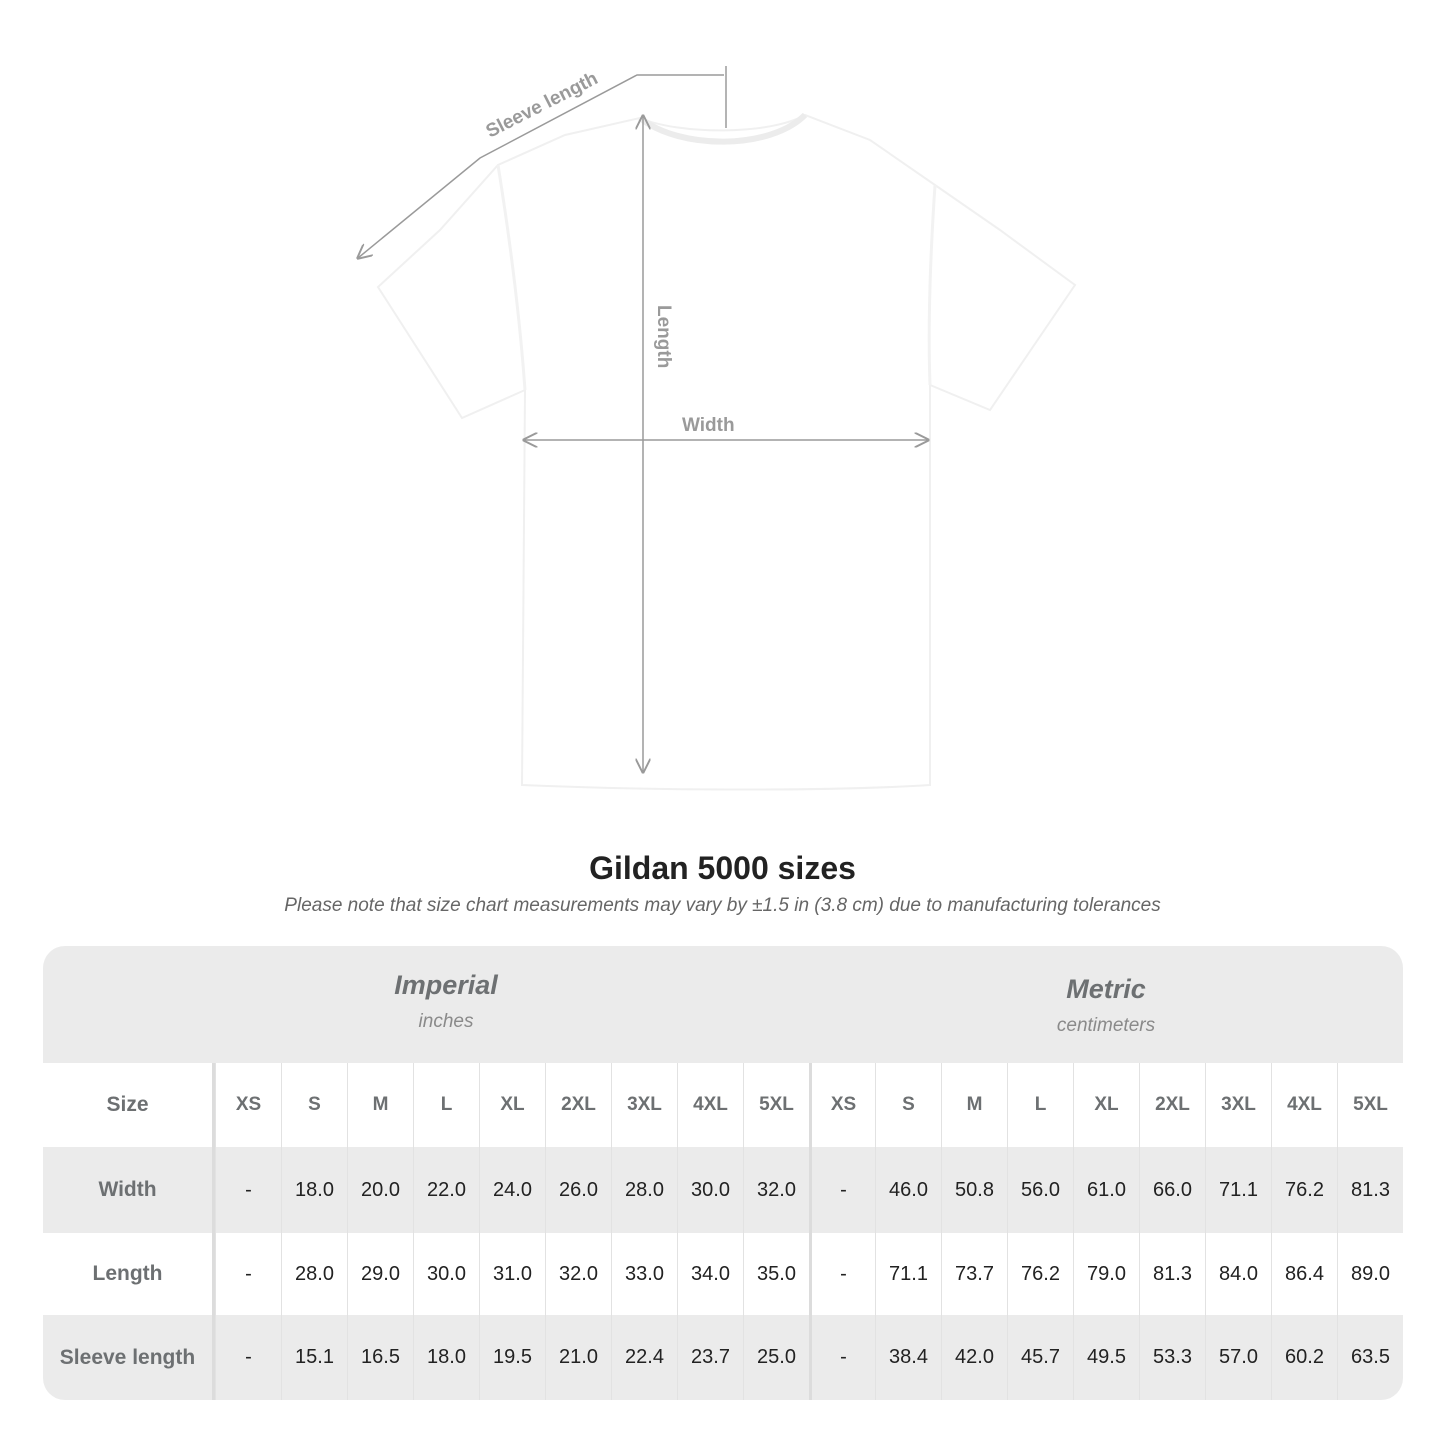 The width and height of the screenshot is (1445, 1445). Describe the element at coordinates (710, 1274) in the screenshot. I see `imperial-value: 34.0` at that location.